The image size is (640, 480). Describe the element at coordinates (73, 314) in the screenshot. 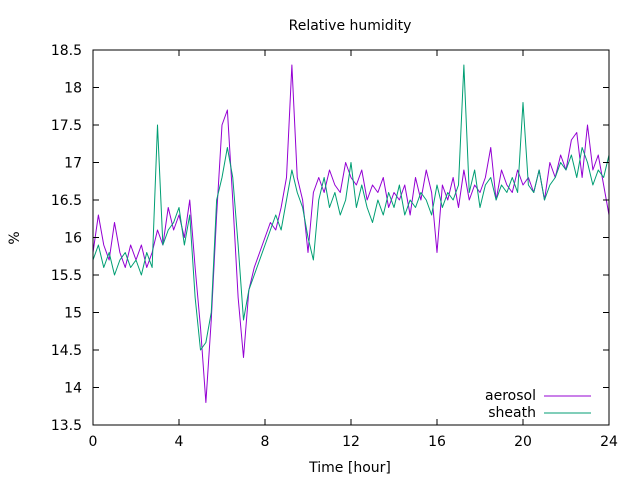

I see `y-tick-label: 15` at that location.